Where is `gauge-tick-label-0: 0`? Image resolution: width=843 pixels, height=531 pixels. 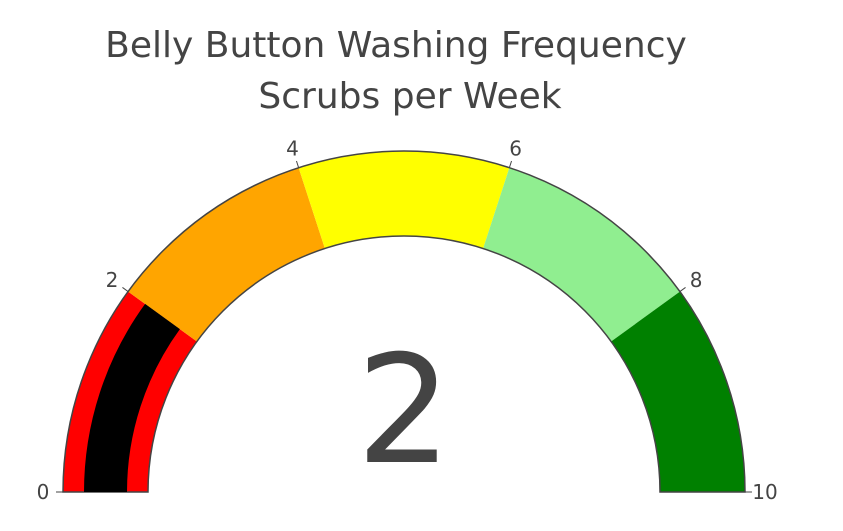 gauge-tick-label-0: 0 is located at coordinates (43, 492).